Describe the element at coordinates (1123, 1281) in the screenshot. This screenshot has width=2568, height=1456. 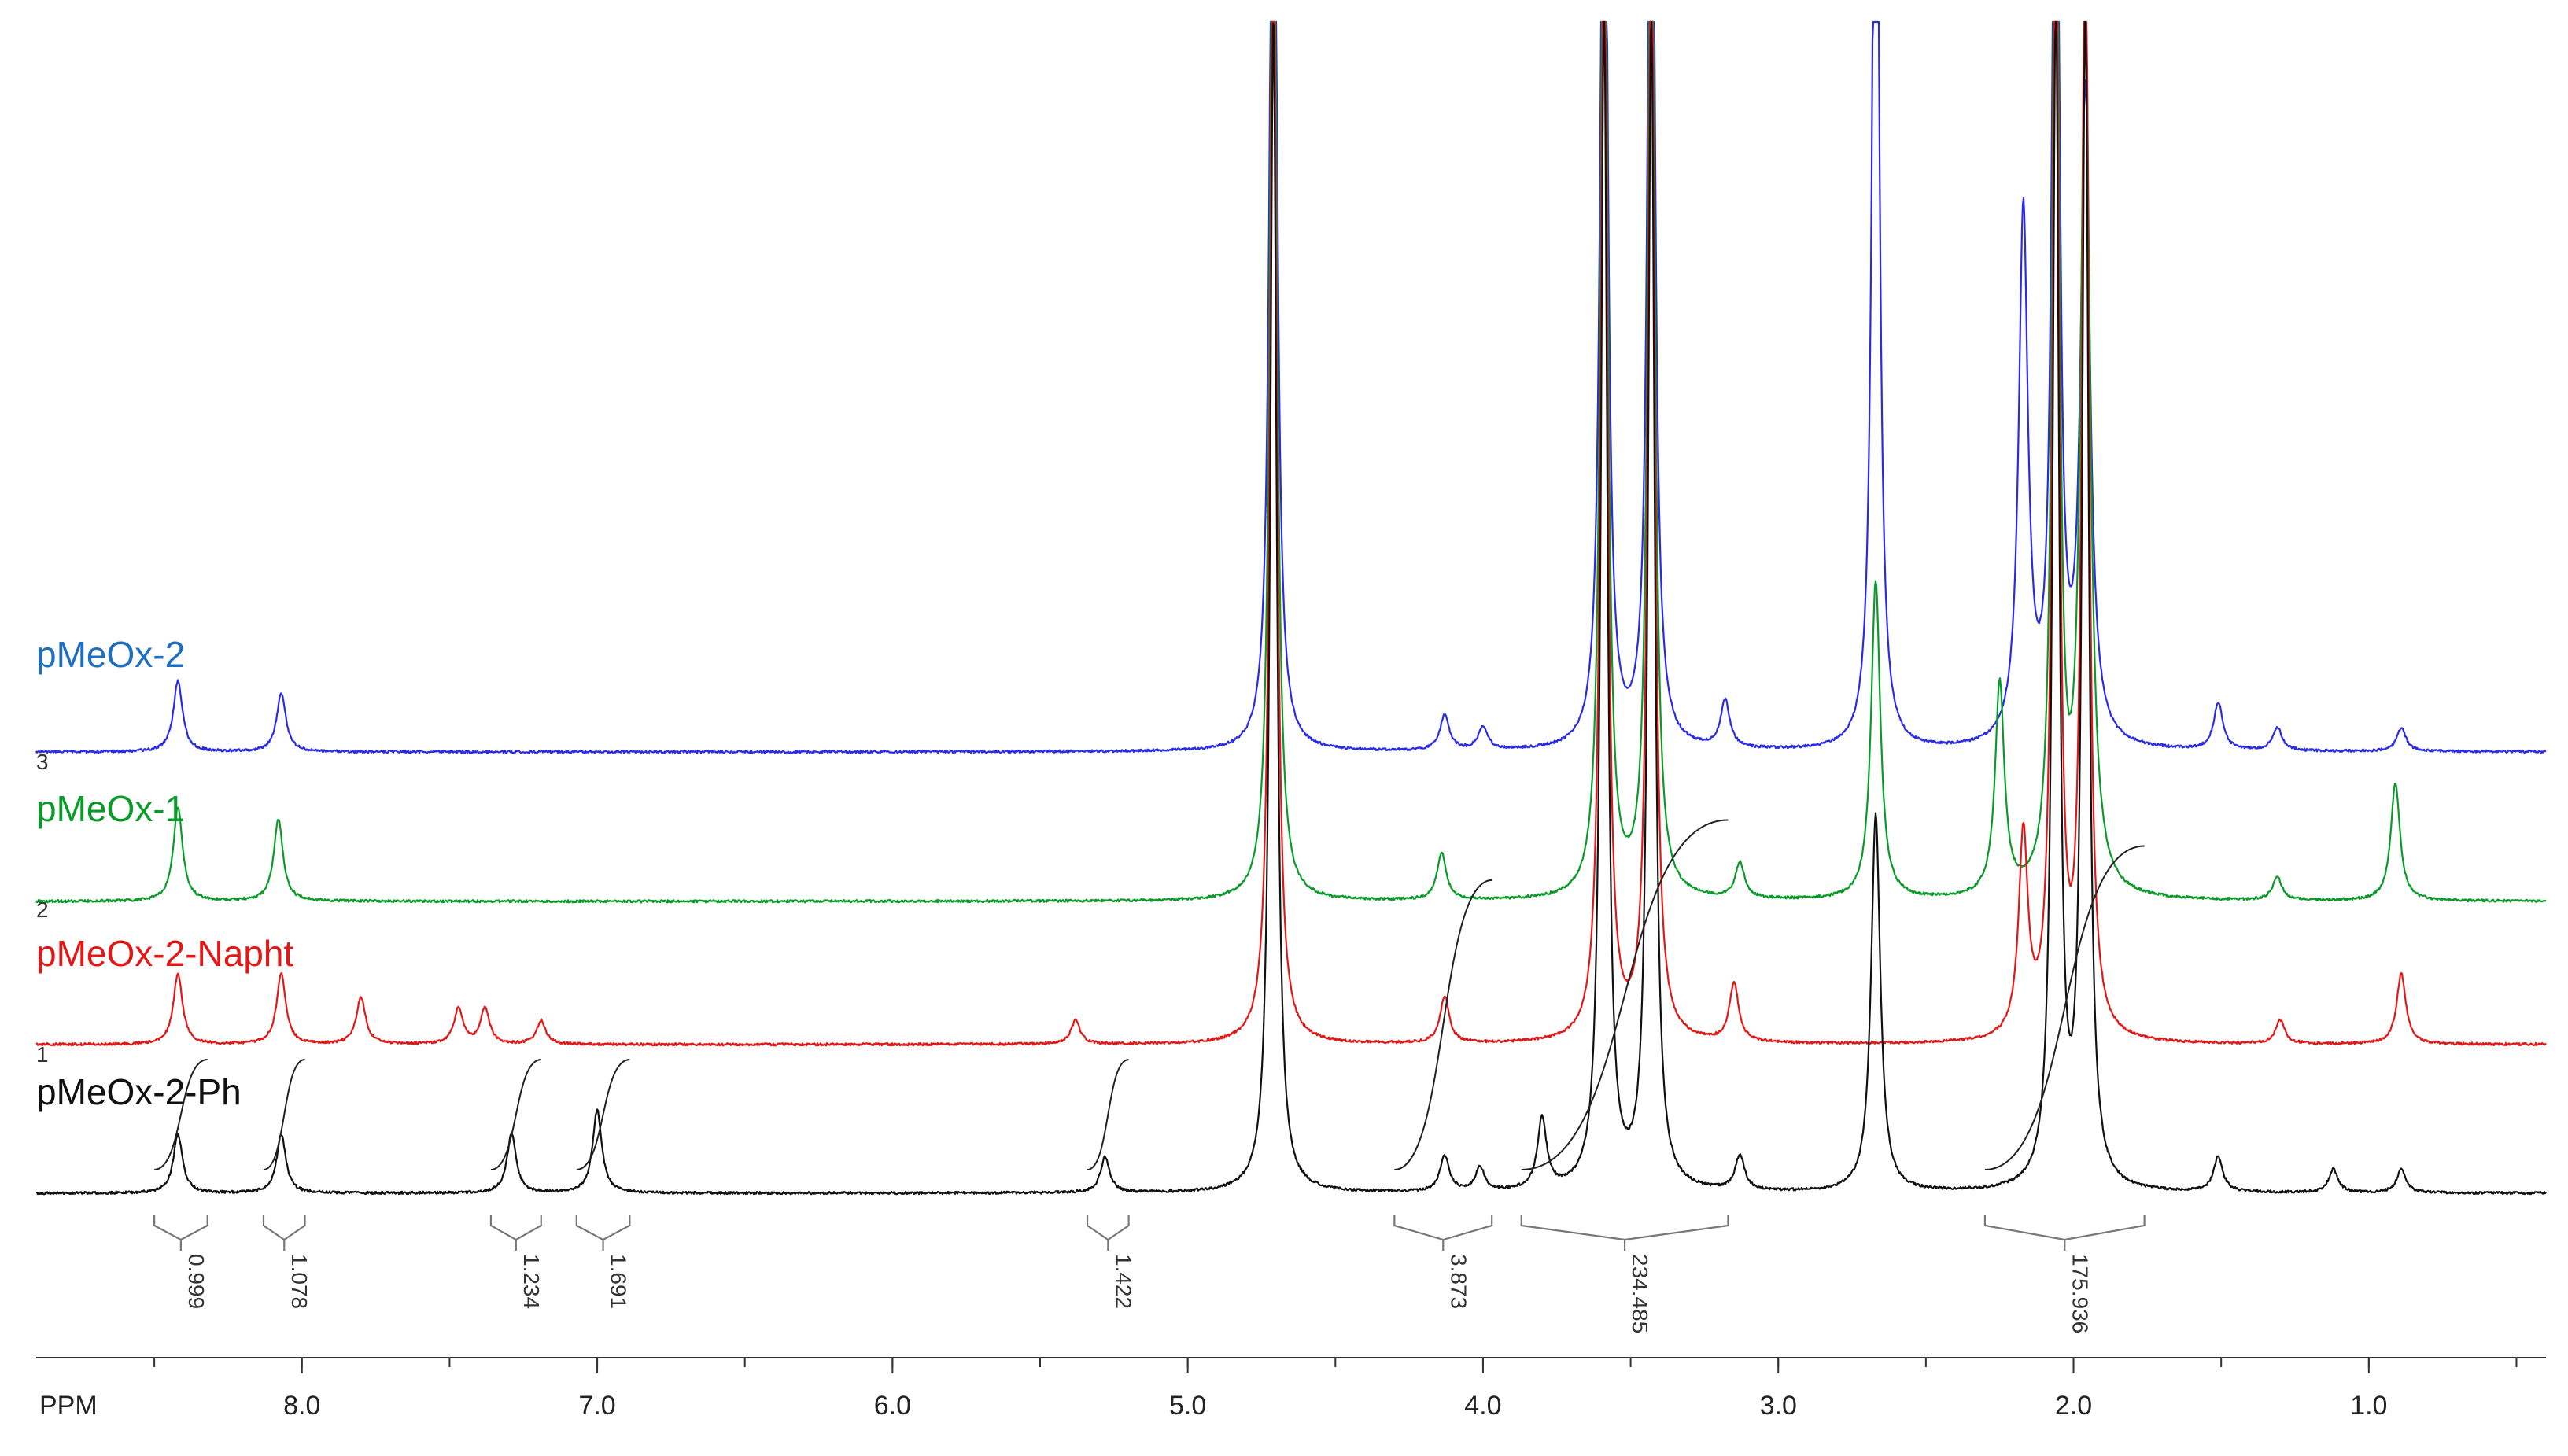
I see `integral-value-1-422: 1.422` at that location.